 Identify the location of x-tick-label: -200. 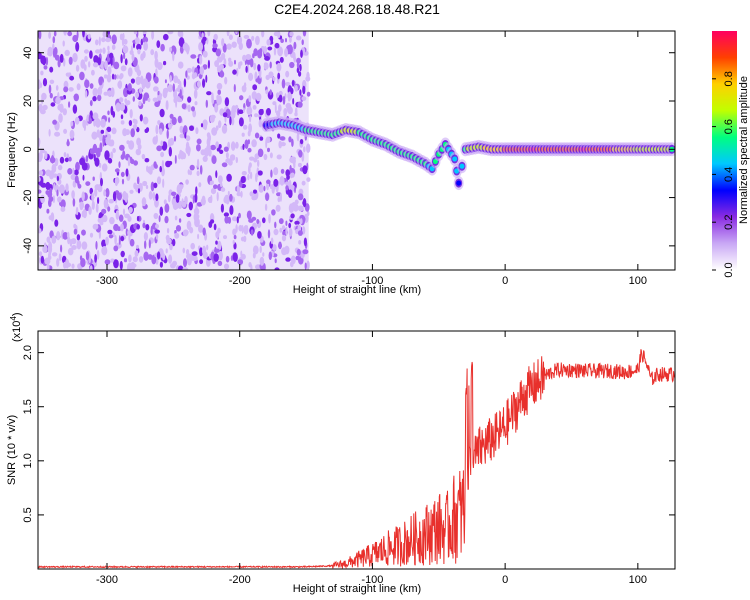
(240, 281).